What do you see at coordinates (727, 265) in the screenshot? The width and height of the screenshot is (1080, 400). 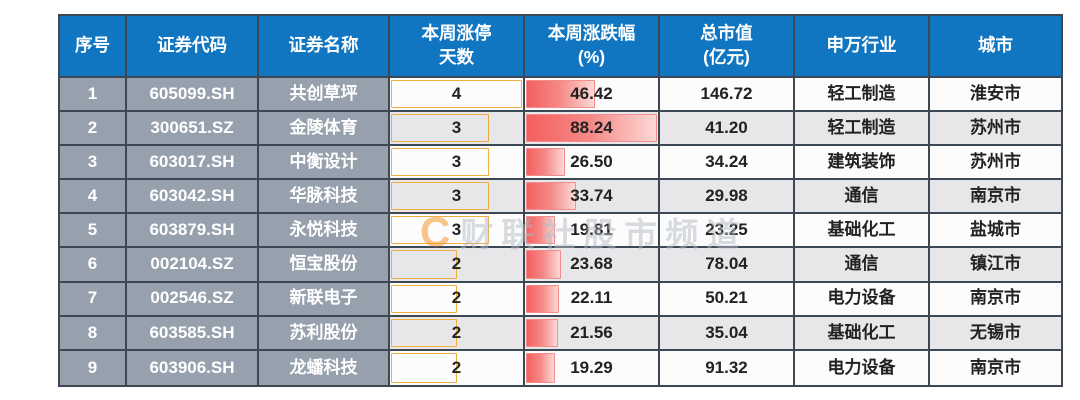 I see `cell-market_cap-row-6: 78.04` at bounding box center [727, 265].